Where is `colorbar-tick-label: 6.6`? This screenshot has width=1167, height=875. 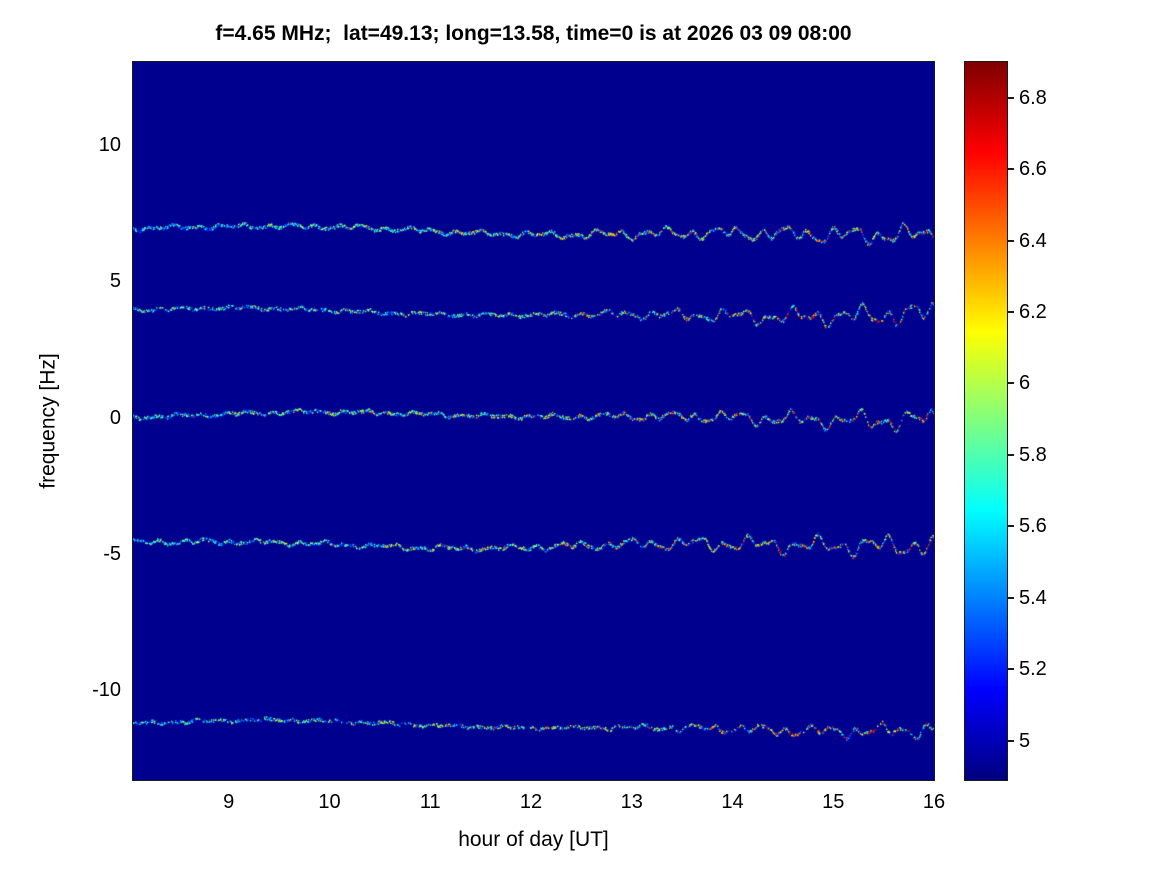
colorbar-tick-label: 6.6 is located at coordinates (1033, 169).